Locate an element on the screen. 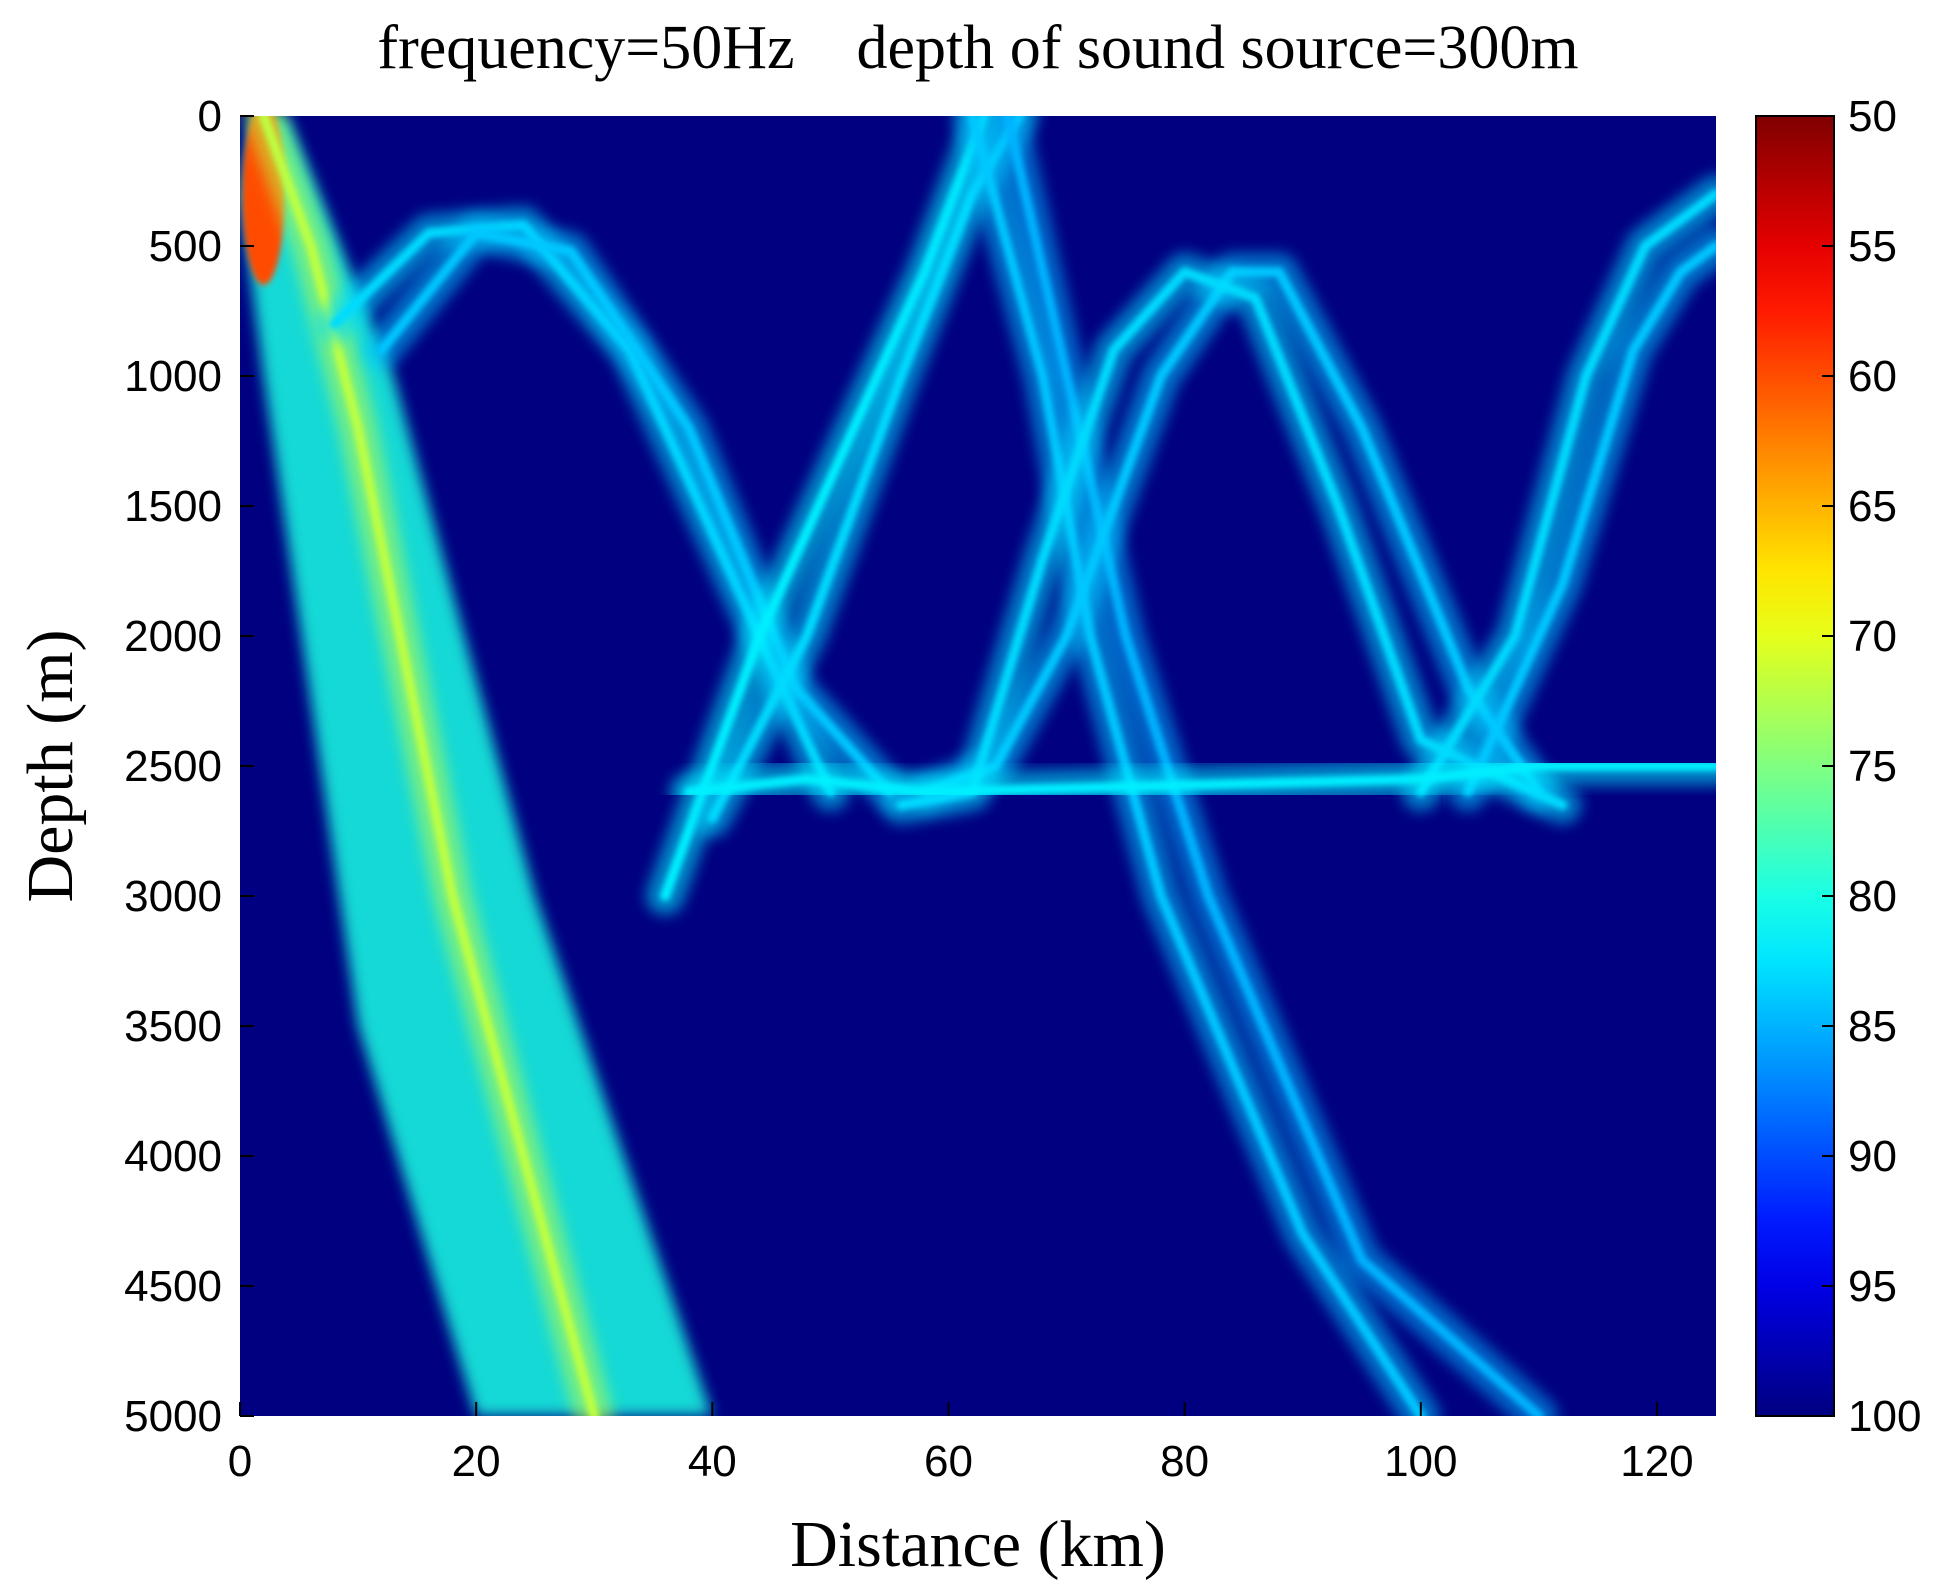 The width and height of the screenshot is (1938, 1595). colorbar: 50 55 60 65 70 75 80 85 90 95 100 is located at coordinates (1838, 766).